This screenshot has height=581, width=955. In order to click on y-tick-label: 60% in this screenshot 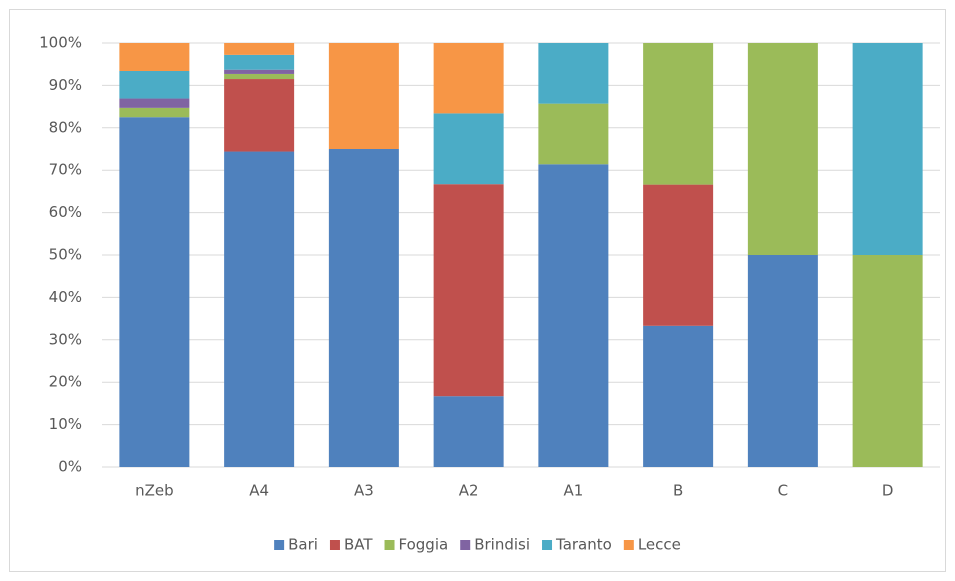, I will do `click(65, 212)`.